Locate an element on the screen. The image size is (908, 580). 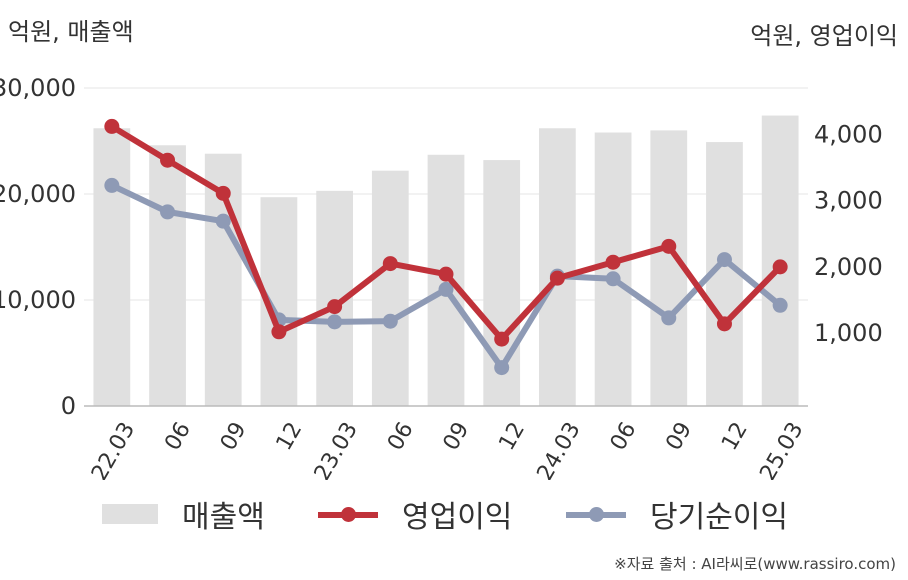
legend-item-operating-profit: 영업이익 is located at coordinates (415, 514).